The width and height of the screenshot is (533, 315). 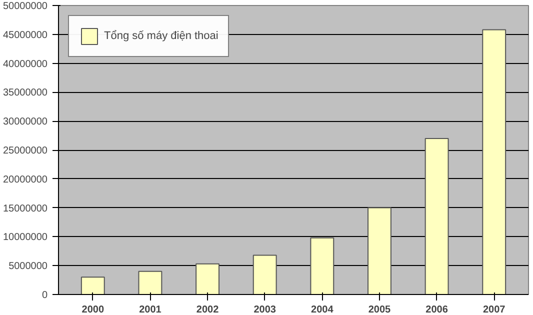 What do you see at coordinates (28, 266) in the screenshot?
I see `y-tick-label: 5000000` at bounding box center [28, 266].